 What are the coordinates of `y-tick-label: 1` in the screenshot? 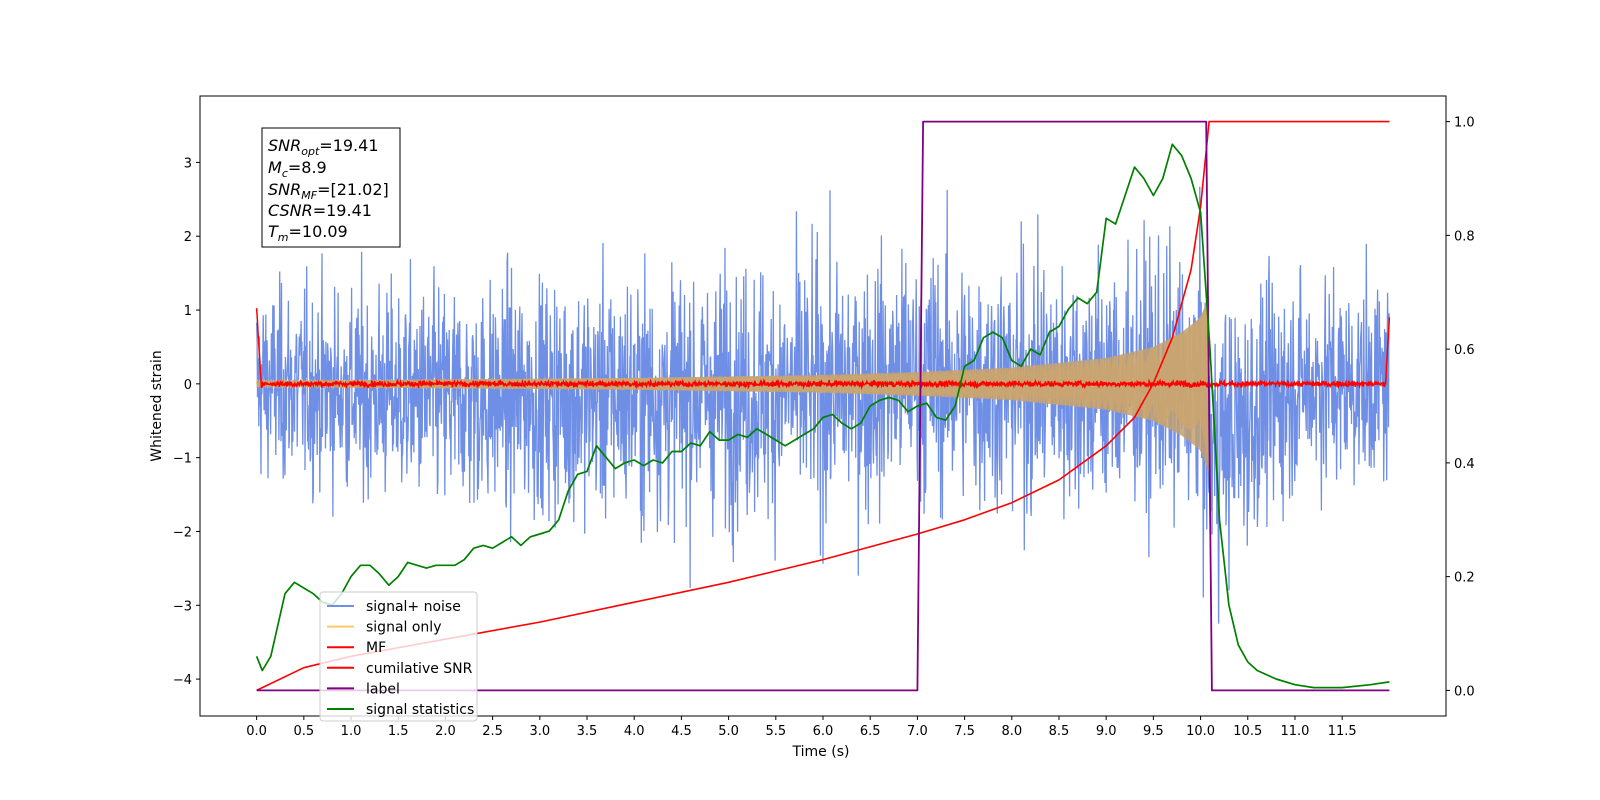 It's located at (188, 311).